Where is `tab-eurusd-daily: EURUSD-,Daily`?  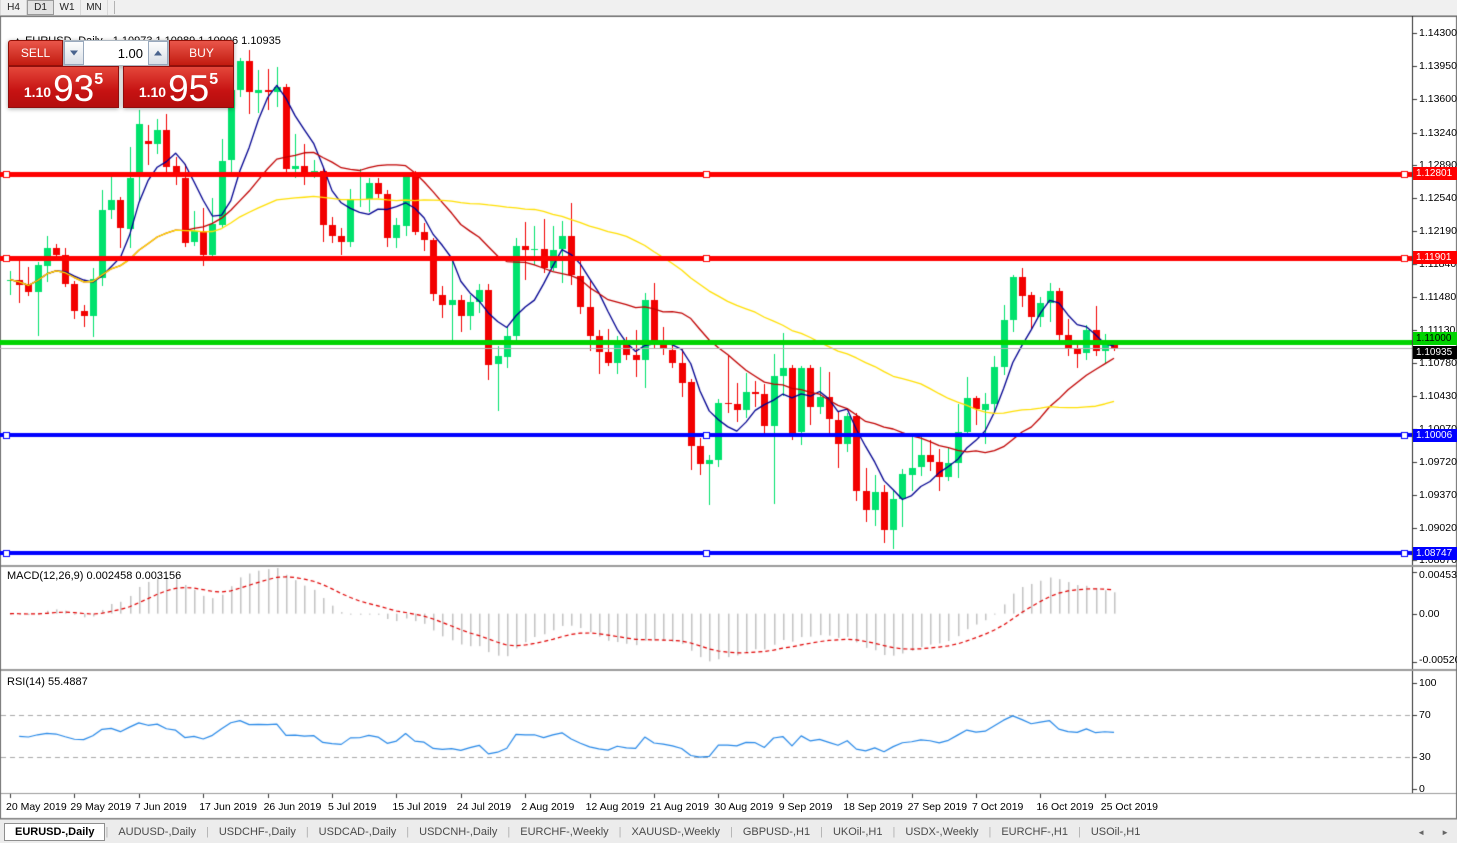
tab-eurusd-daily: EURUSD-,Daily is located at coordinates (55, 831).